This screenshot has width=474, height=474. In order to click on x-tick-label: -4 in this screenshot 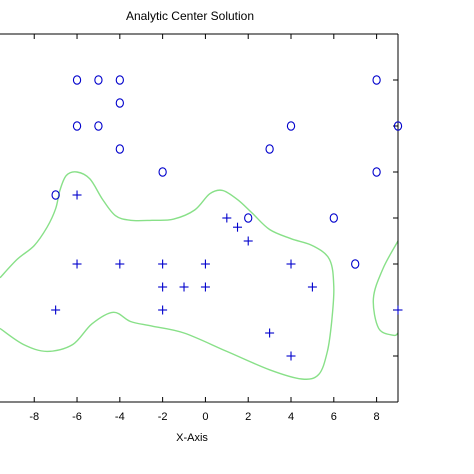, I will do `click(120, 417)`.